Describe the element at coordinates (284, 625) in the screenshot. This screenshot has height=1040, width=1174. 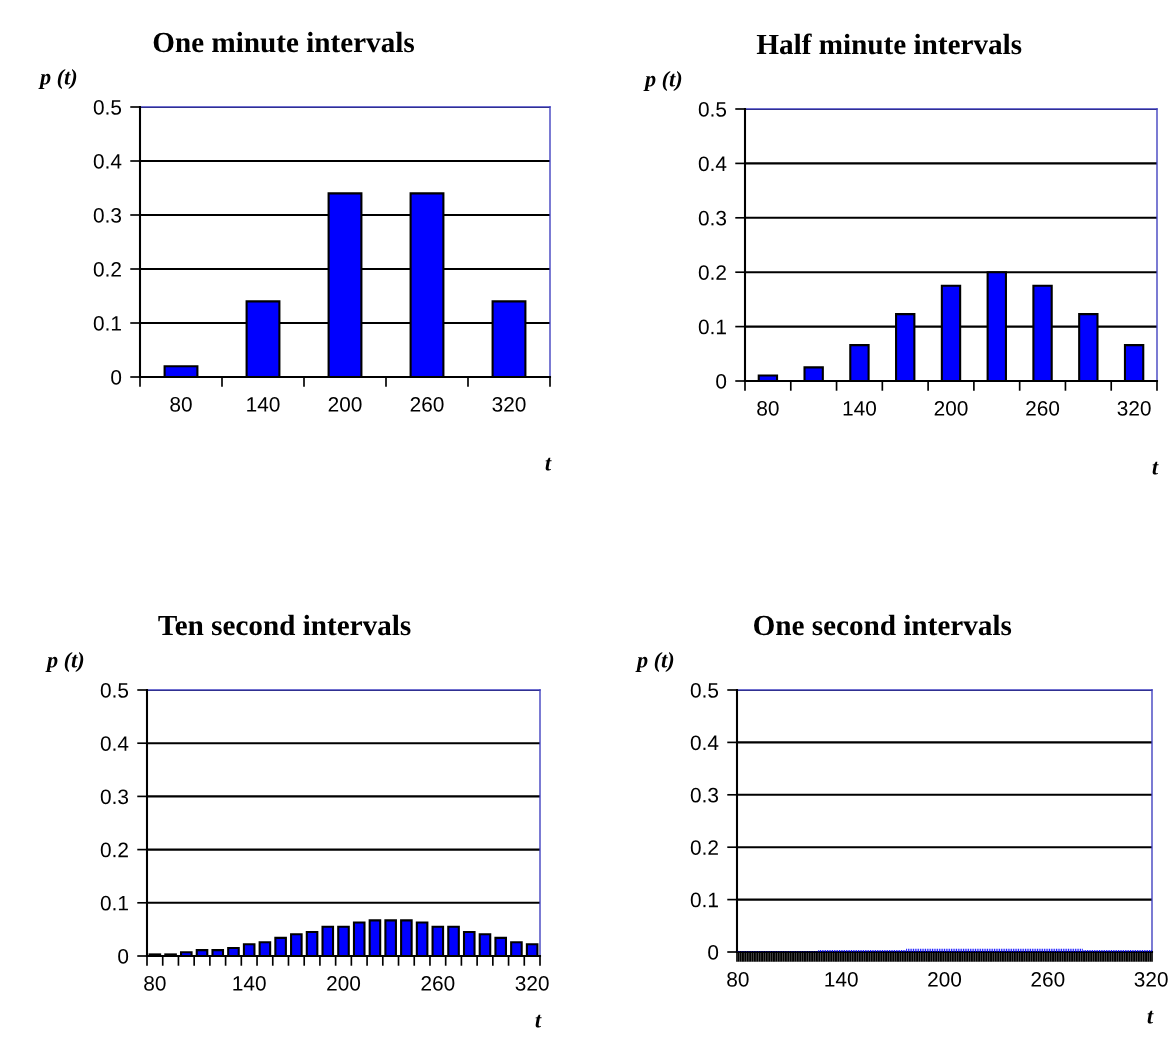
I see `chart-title: Ten second intervals` at that location.